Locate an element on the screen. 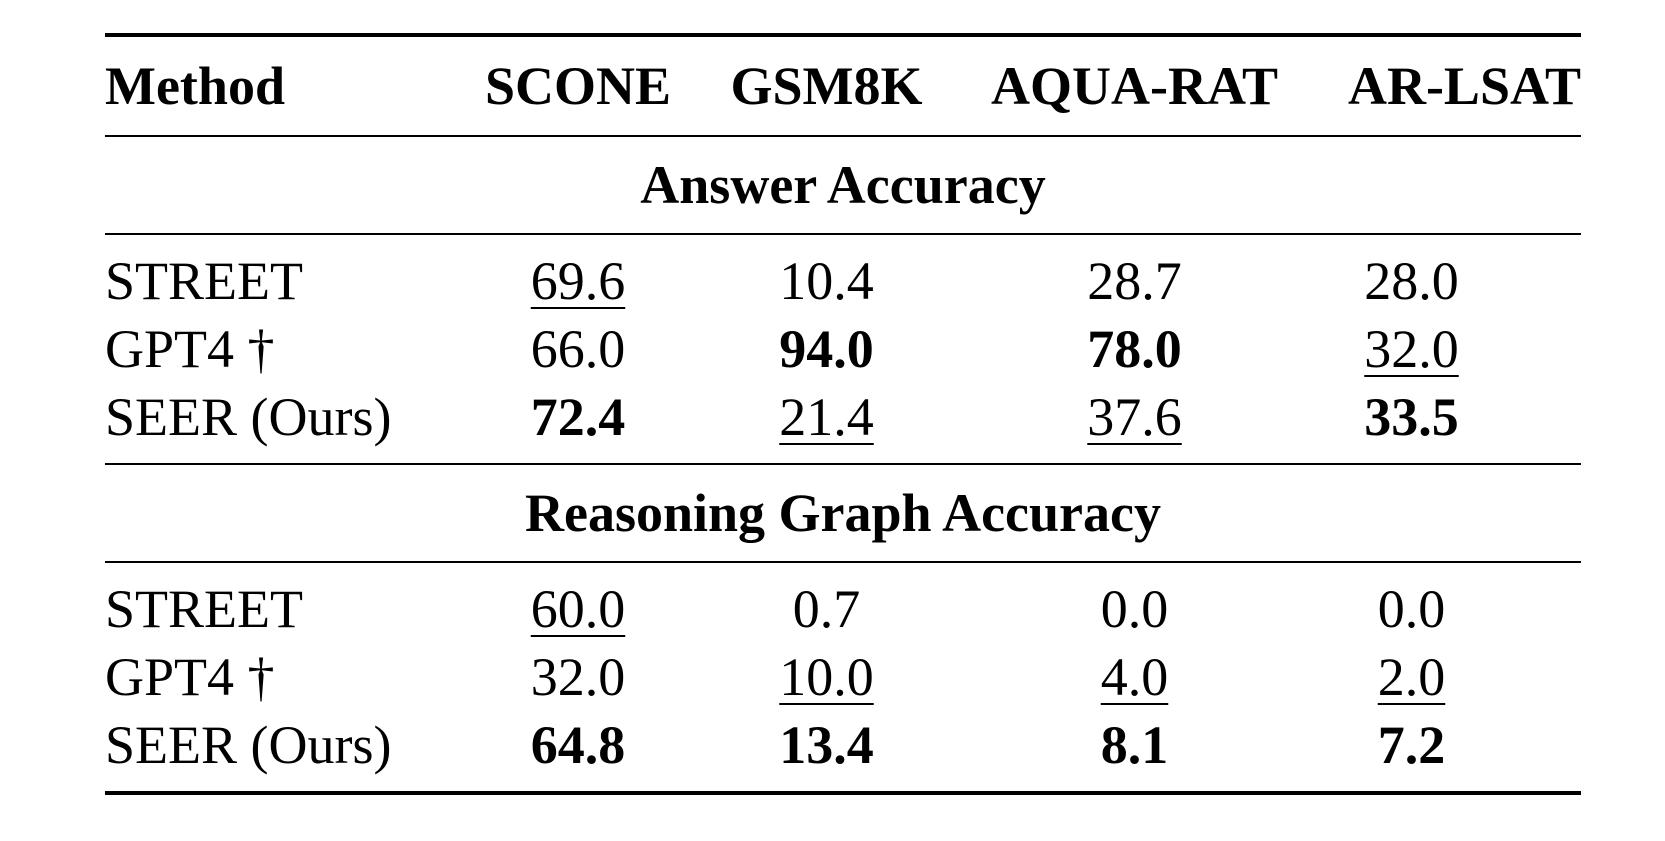 The image size is (1665, 841). value-cell: 8.1 is located at coordinates (1134, 753).